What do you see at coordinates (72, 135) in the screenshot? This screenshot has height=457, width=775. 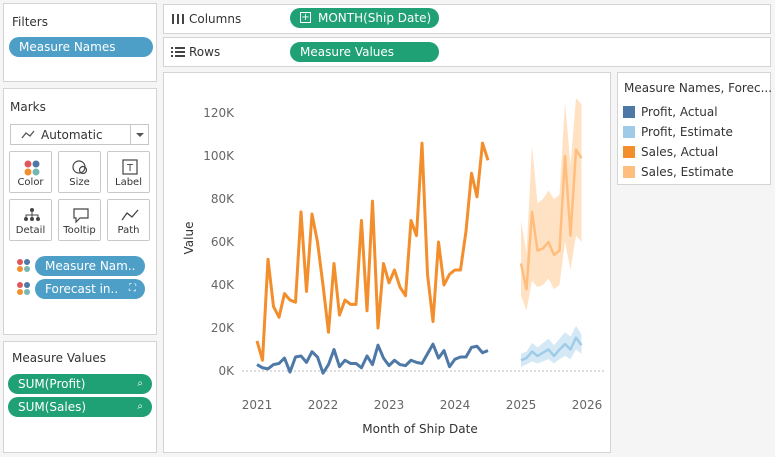 I see `mark-type-label: Automatic` at bounding box center [72, 135].